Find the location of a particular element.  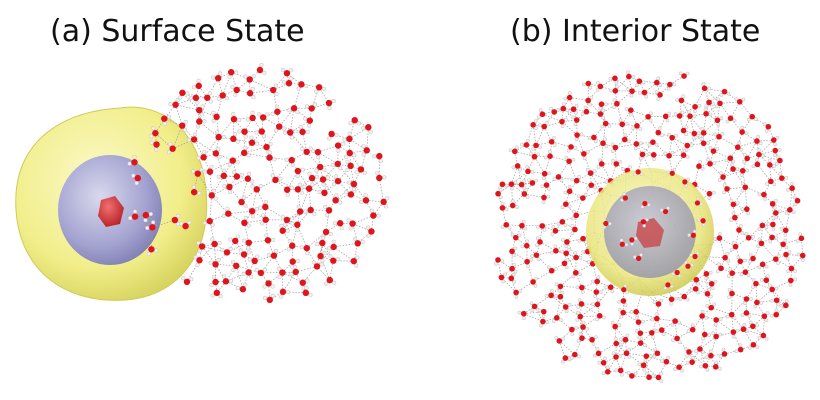

panel-title-surface-state: (a) Surface State is located at coordinates (177, 31).